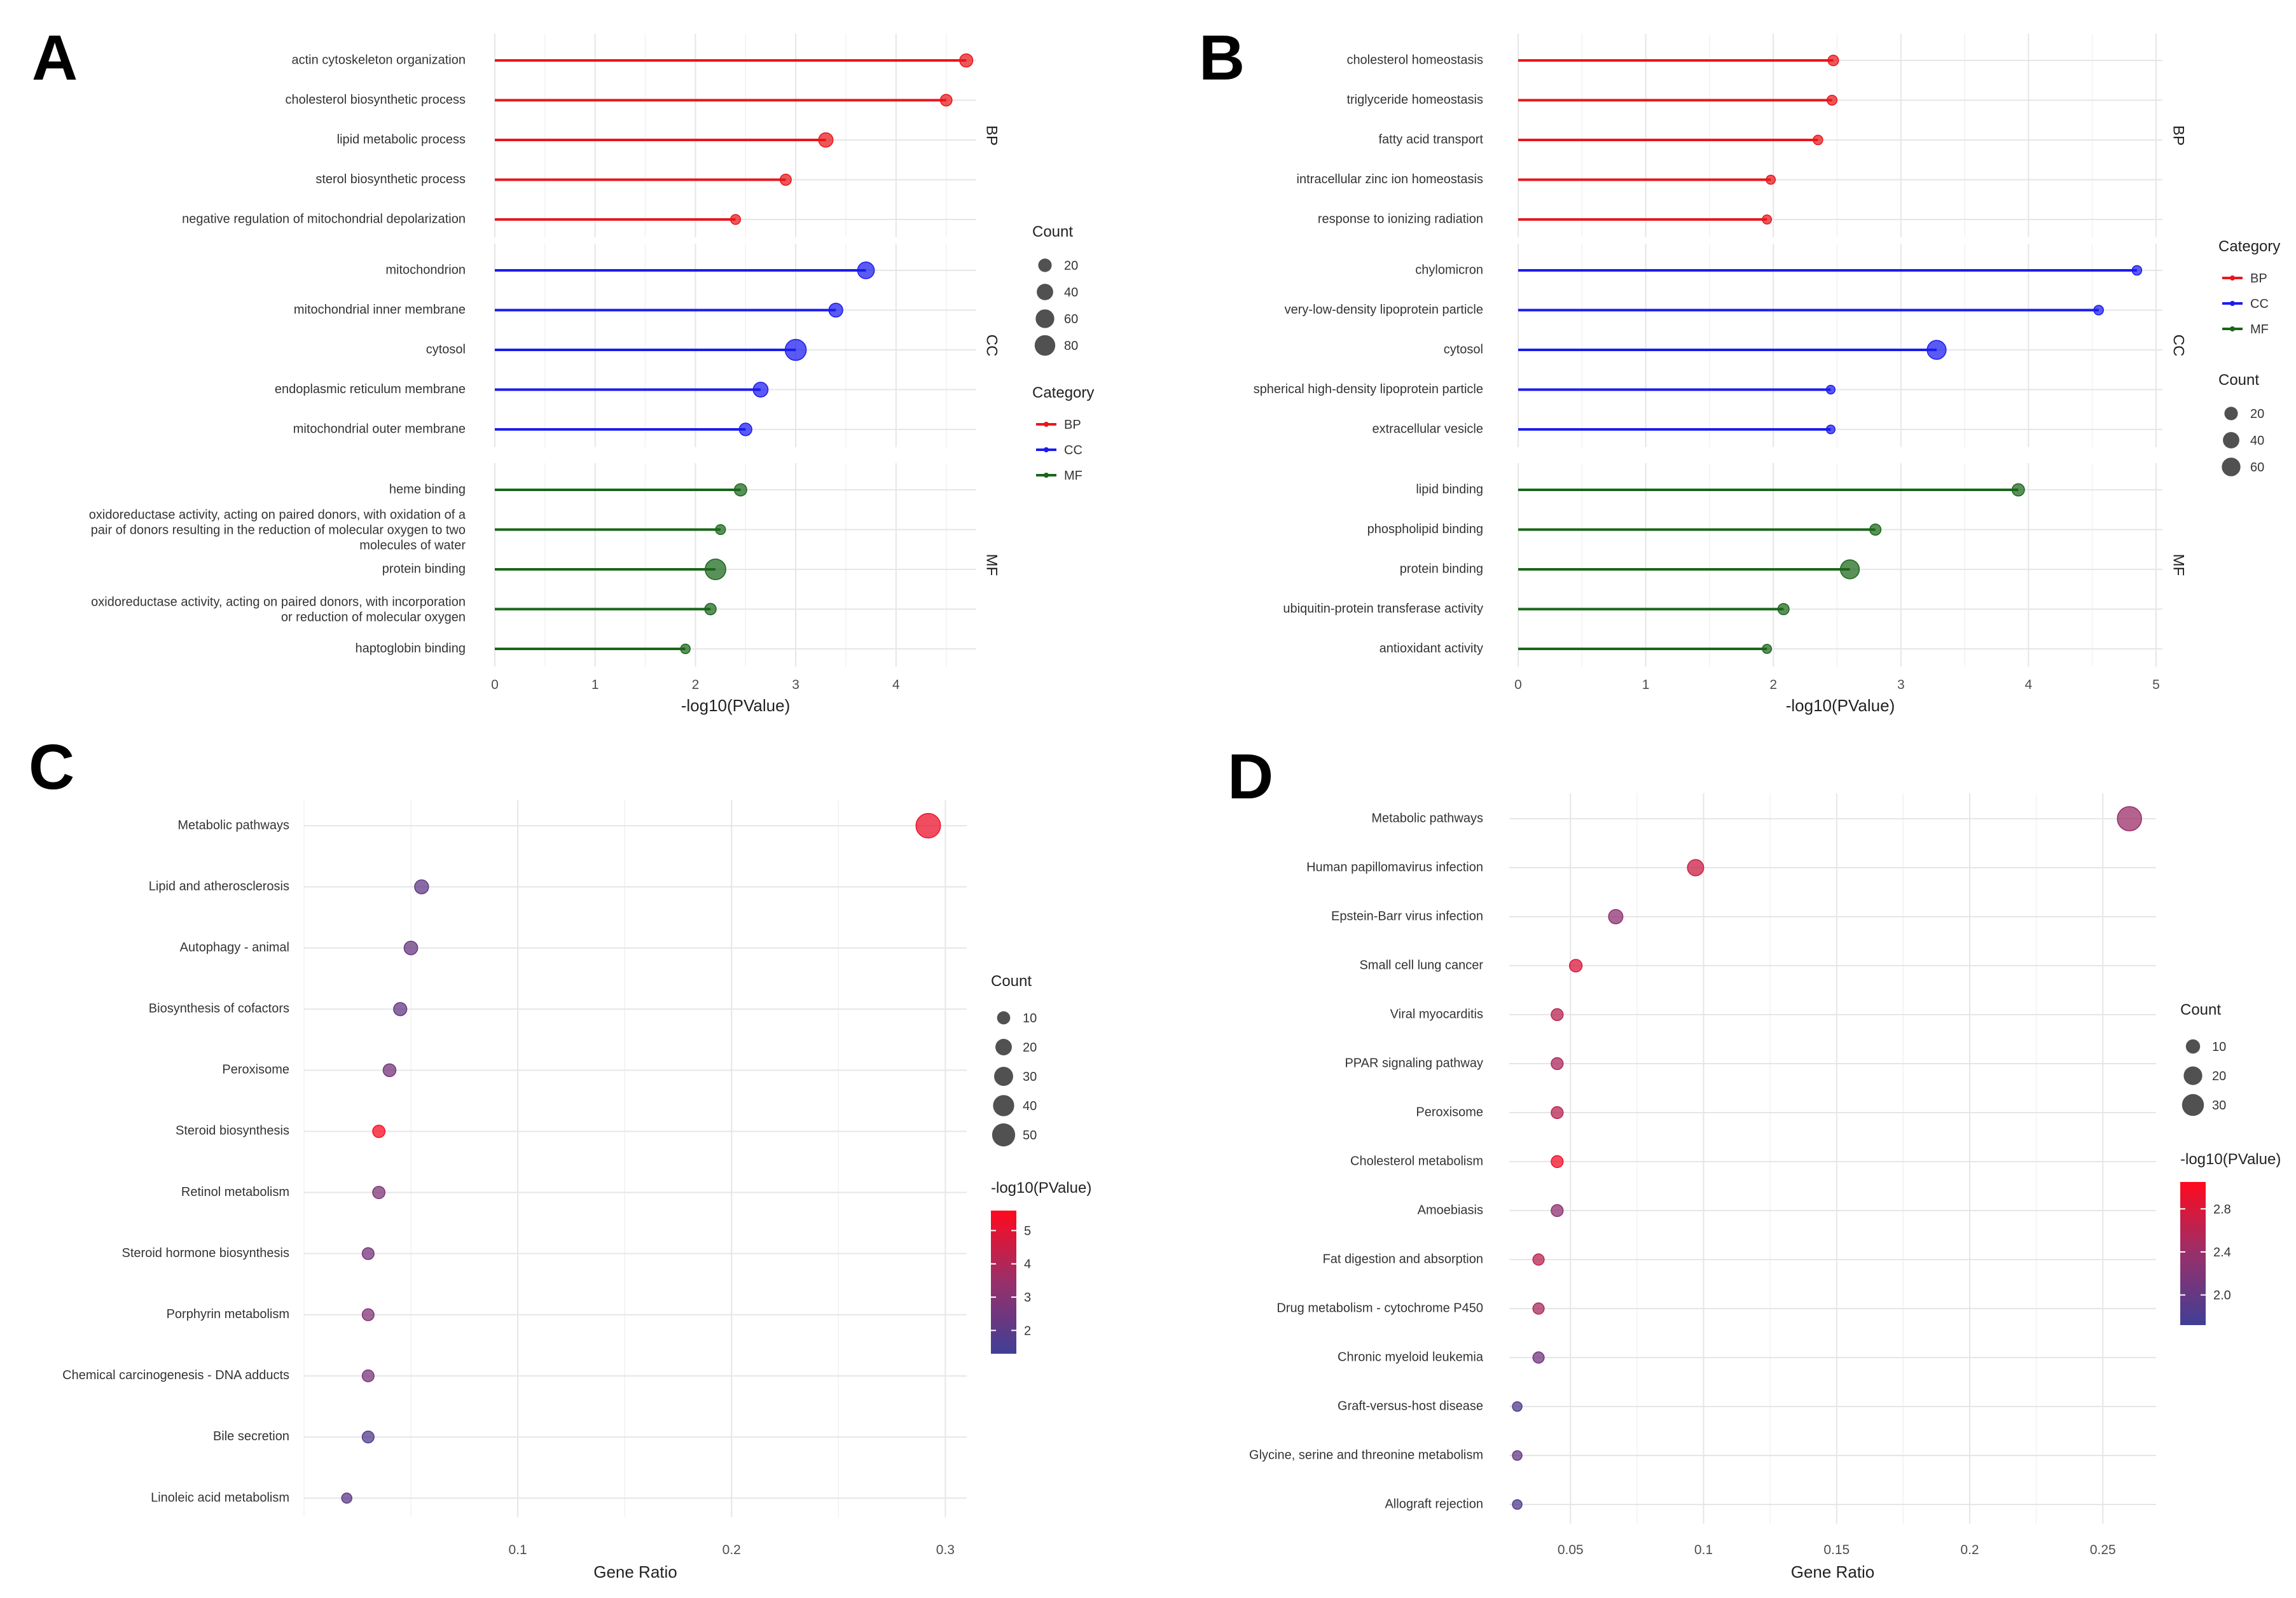 Image resolution: width=2296 pixels, height=1598 pixels. I want to click on category-legend-label: BP, so click(2258, 279).